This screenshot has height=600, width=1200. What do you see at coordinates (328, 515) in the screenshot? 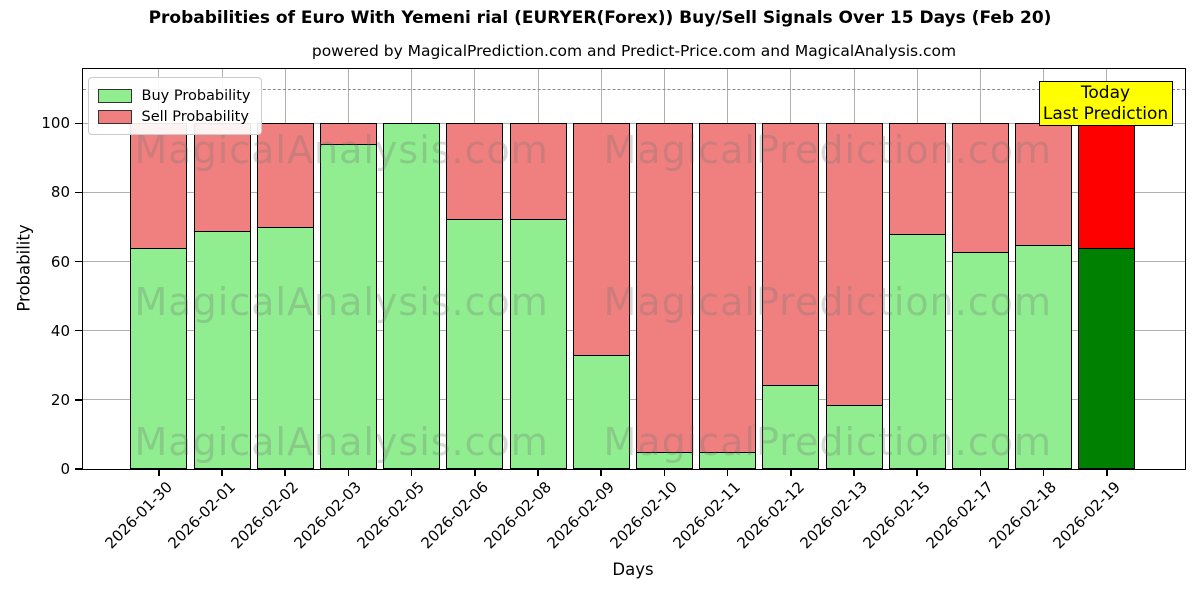
I see `x-tick-label: 2026-02-03` at bounding box center [328, 515].